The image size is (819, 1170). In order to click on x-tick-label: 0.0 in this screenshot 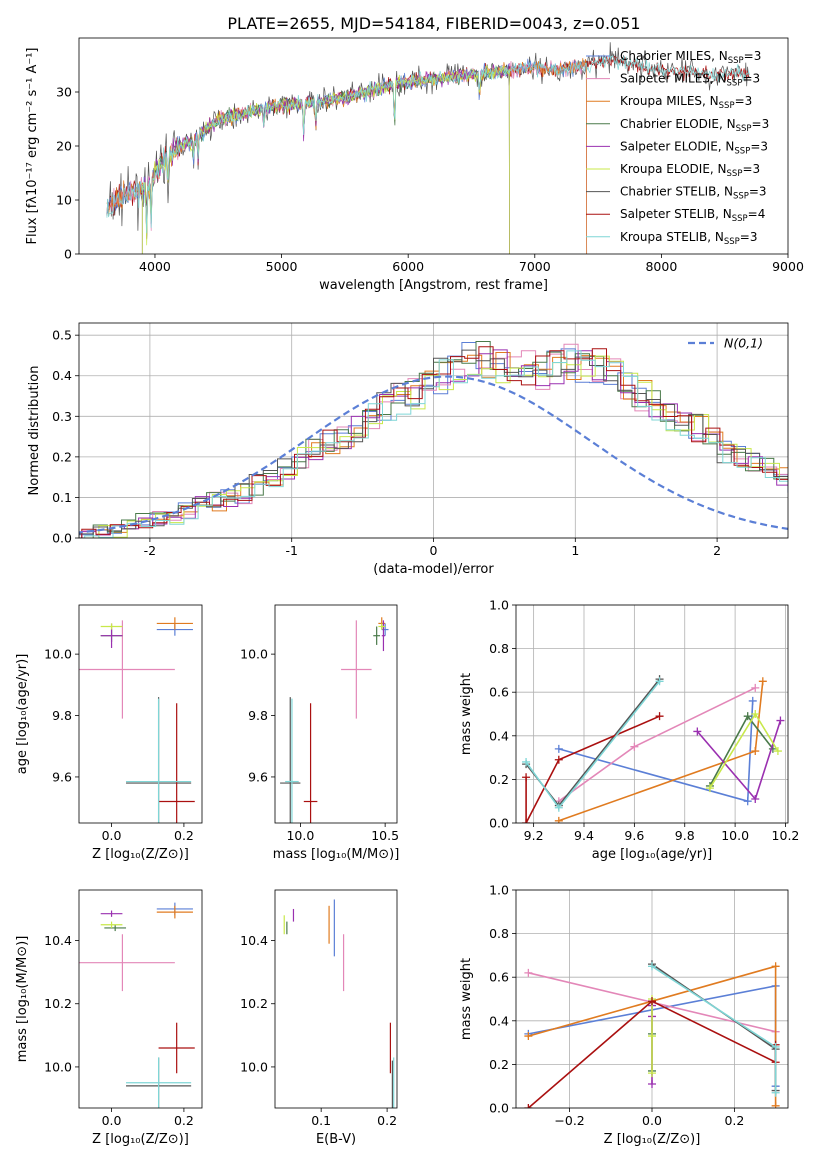, I will do `click(112, 835)`.